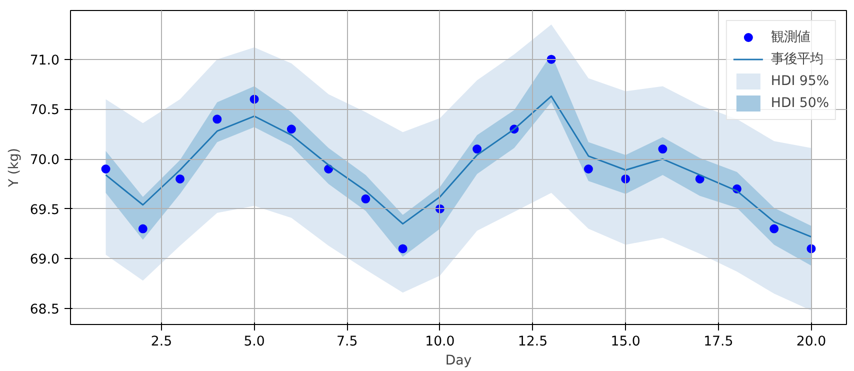 This screenshot has width=854, height=371. Describe the element at coordinates (458, 361) in the screenshot. I see `x-axis-title: Day` at that location.